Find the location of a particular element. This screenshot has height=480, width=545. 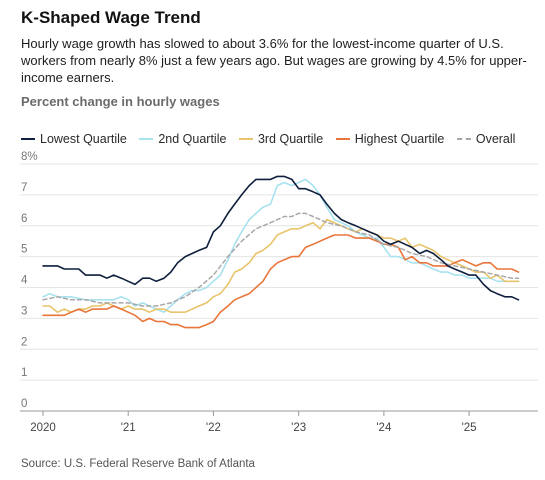

x-tick-label: '23 is located at coordinates (298, 428).